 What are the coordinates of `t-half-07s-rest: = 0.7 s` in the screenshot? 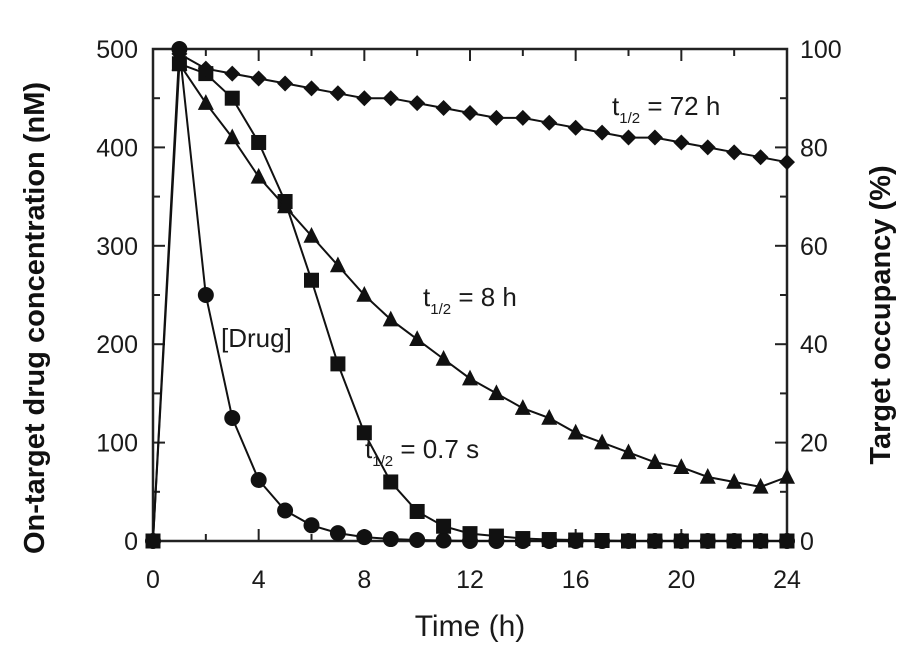 It's located at (436, 449).